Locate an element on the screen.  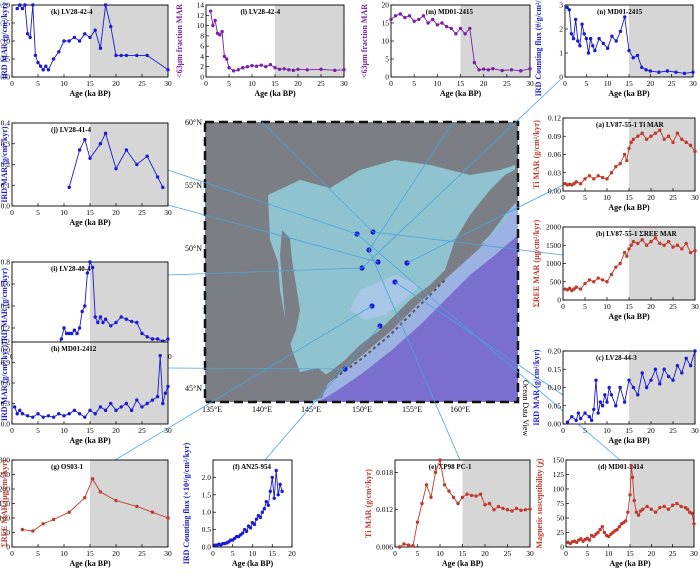
y-axis-label: Ti MAR (g/cm²/kyr) is located at coordinates (536, 154).